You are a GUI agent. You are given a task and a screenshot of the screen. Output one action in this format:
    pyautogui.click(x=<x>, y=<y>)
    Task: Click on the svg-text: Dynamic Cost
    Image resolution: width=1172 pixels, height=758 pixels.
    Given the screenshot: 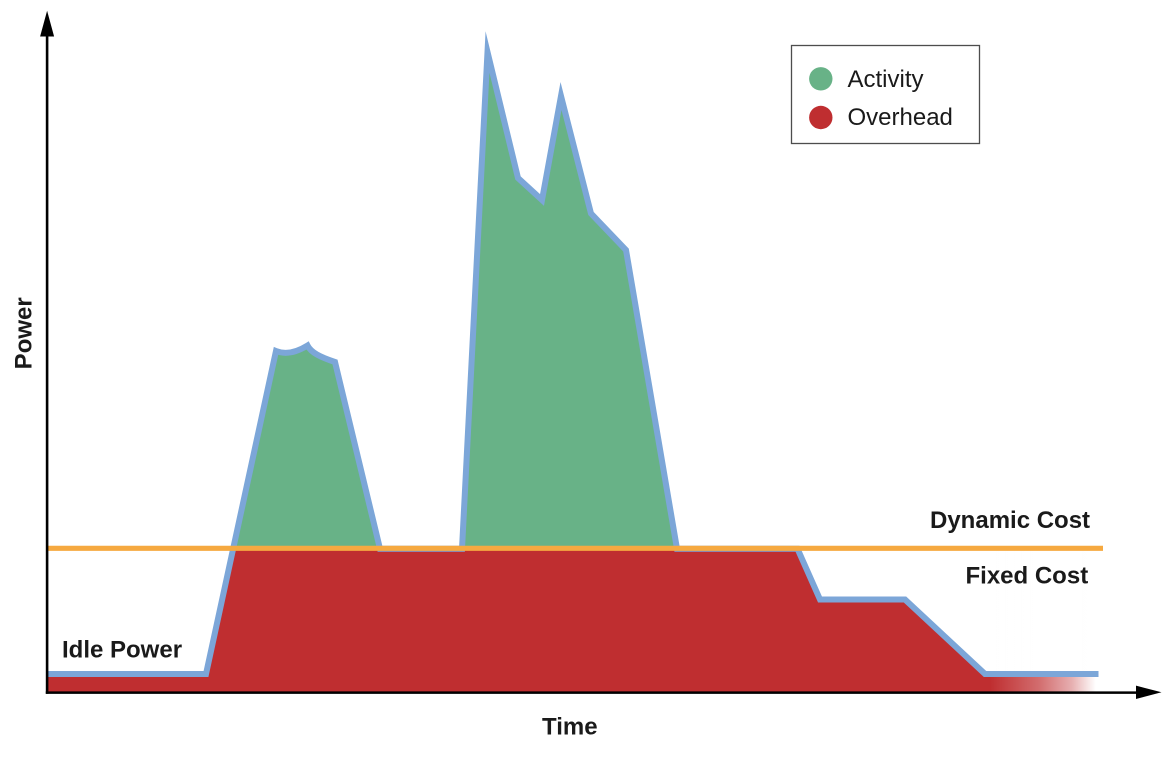 What is the action you would take?
    pyautogui.click(x=1010, y=520)
    